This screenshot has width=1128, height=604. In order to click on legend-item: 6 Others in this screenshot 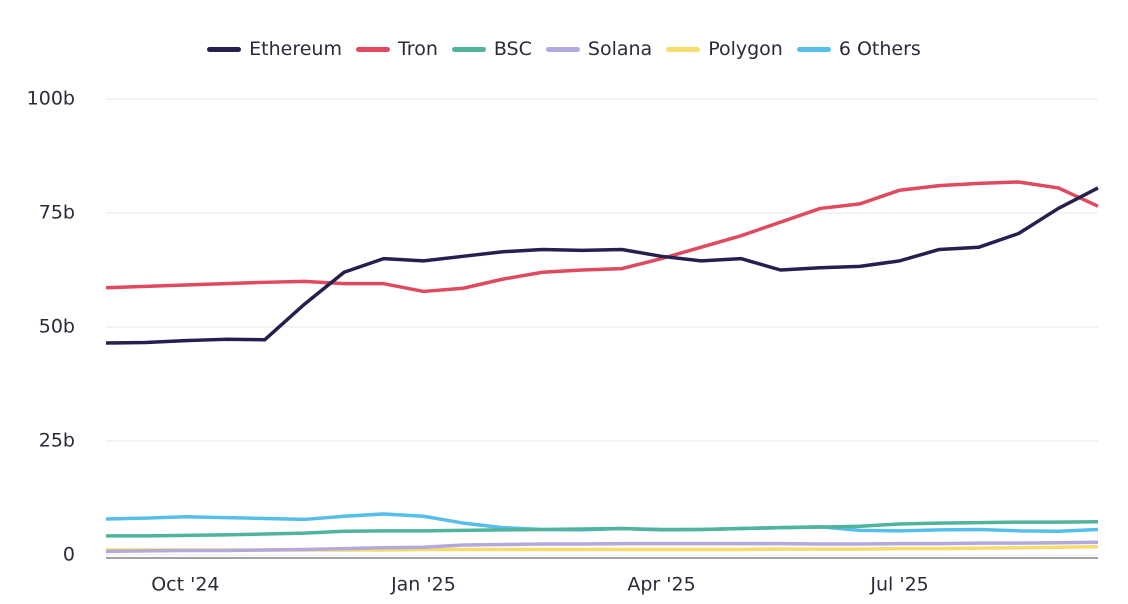, I will do `click(858, 49)`.